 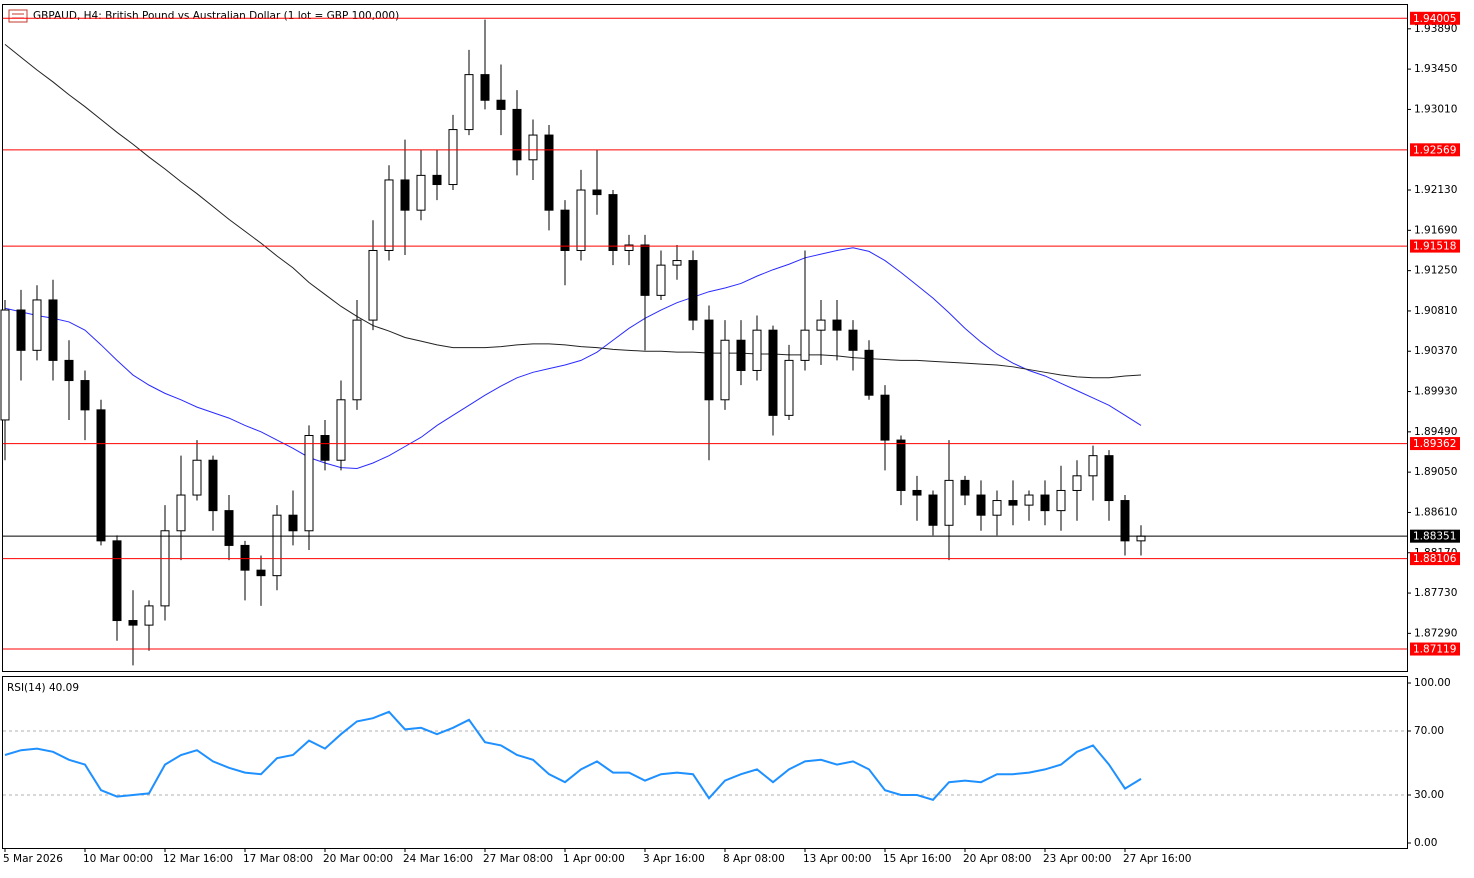 I want to click on y-tick-label: 1.89490, so click(x=1435, y=432).